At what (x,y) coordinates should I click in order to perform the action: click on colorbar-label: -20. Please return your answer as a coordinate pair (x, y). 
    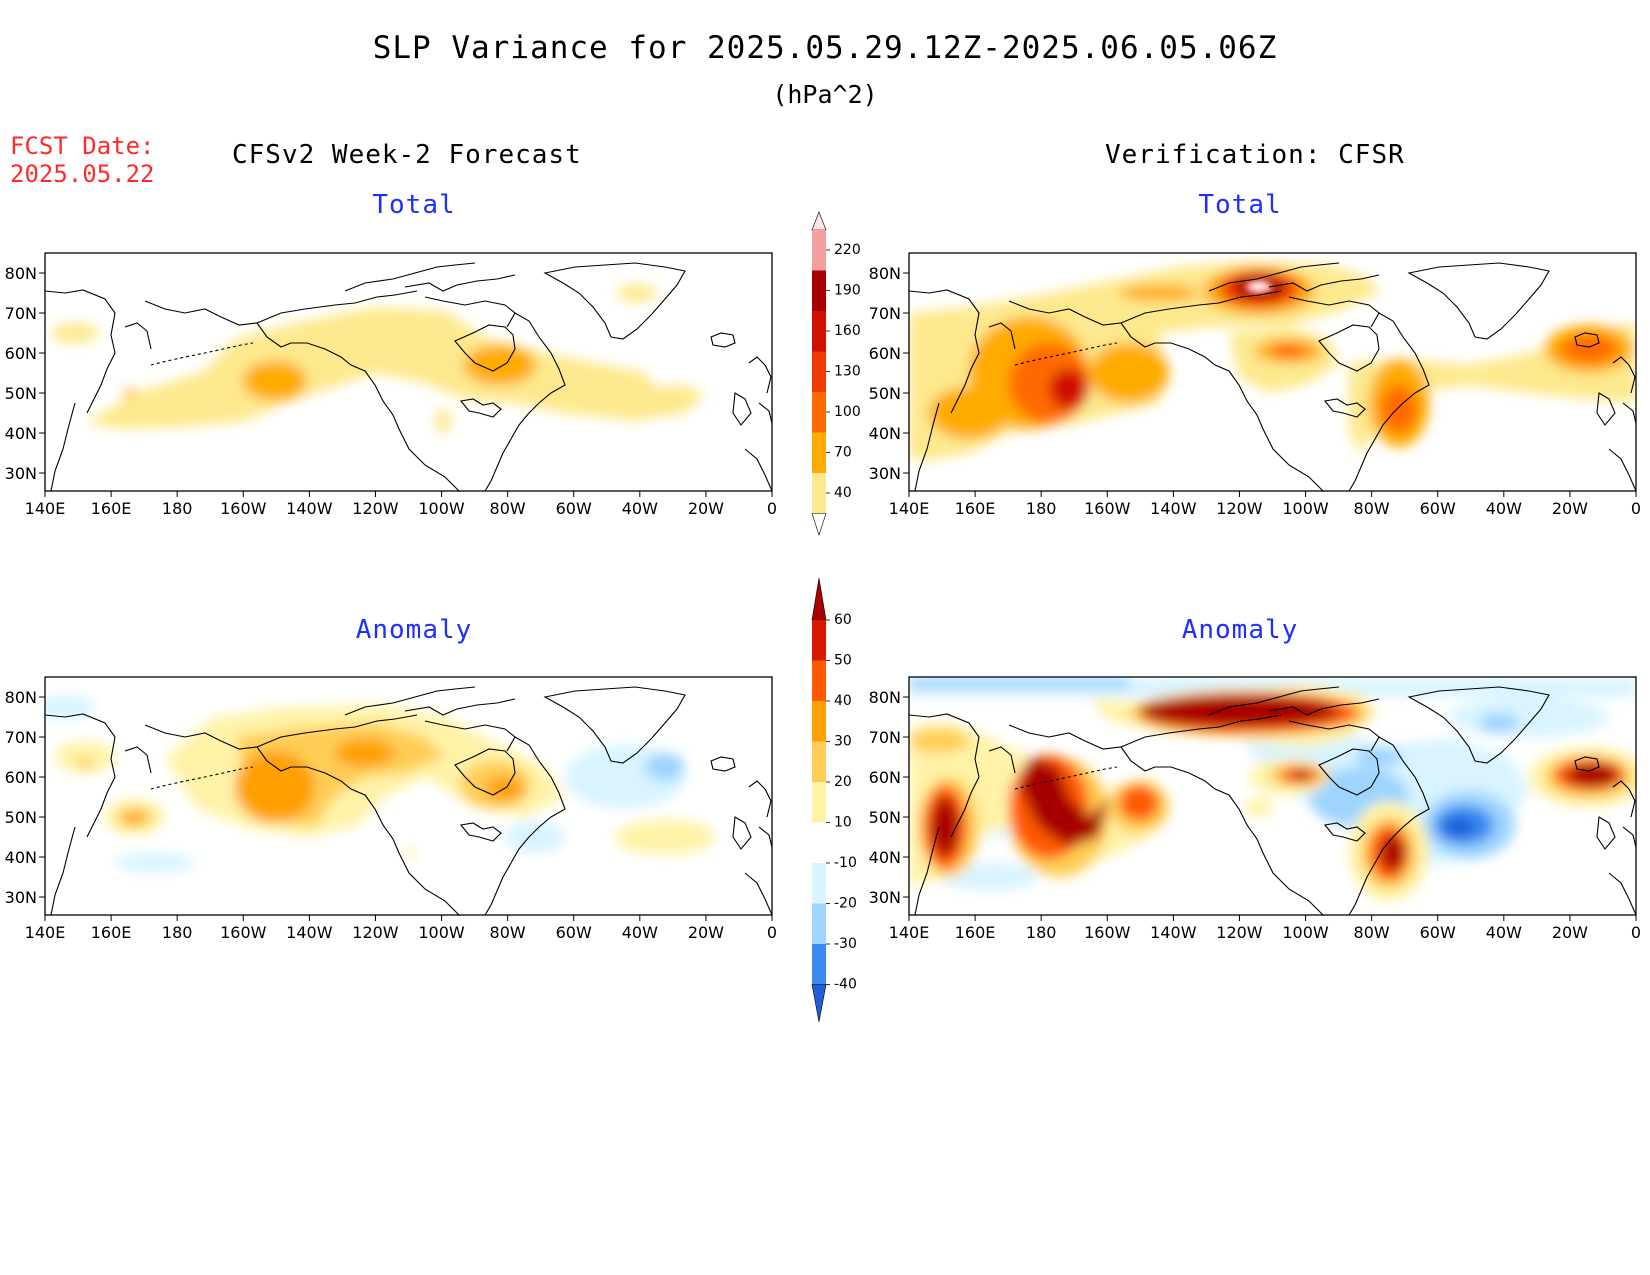
    Looking at the image, I should click on (845, 904).